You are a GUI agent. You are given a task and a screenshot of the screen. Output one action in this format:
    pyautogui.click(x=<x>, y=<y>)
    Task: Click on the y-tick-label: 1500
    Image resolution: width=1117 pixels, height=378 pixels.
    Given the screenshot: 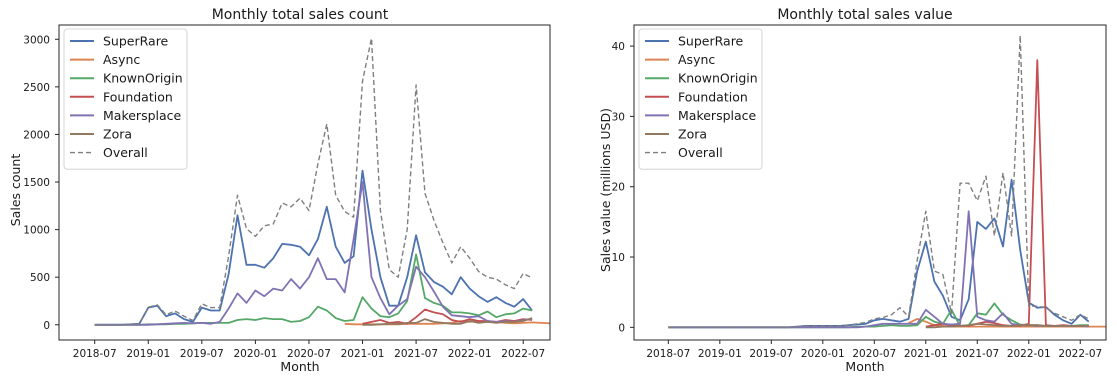 What is the action you would take?
    pyautogui.click(x=36, y=183)
    